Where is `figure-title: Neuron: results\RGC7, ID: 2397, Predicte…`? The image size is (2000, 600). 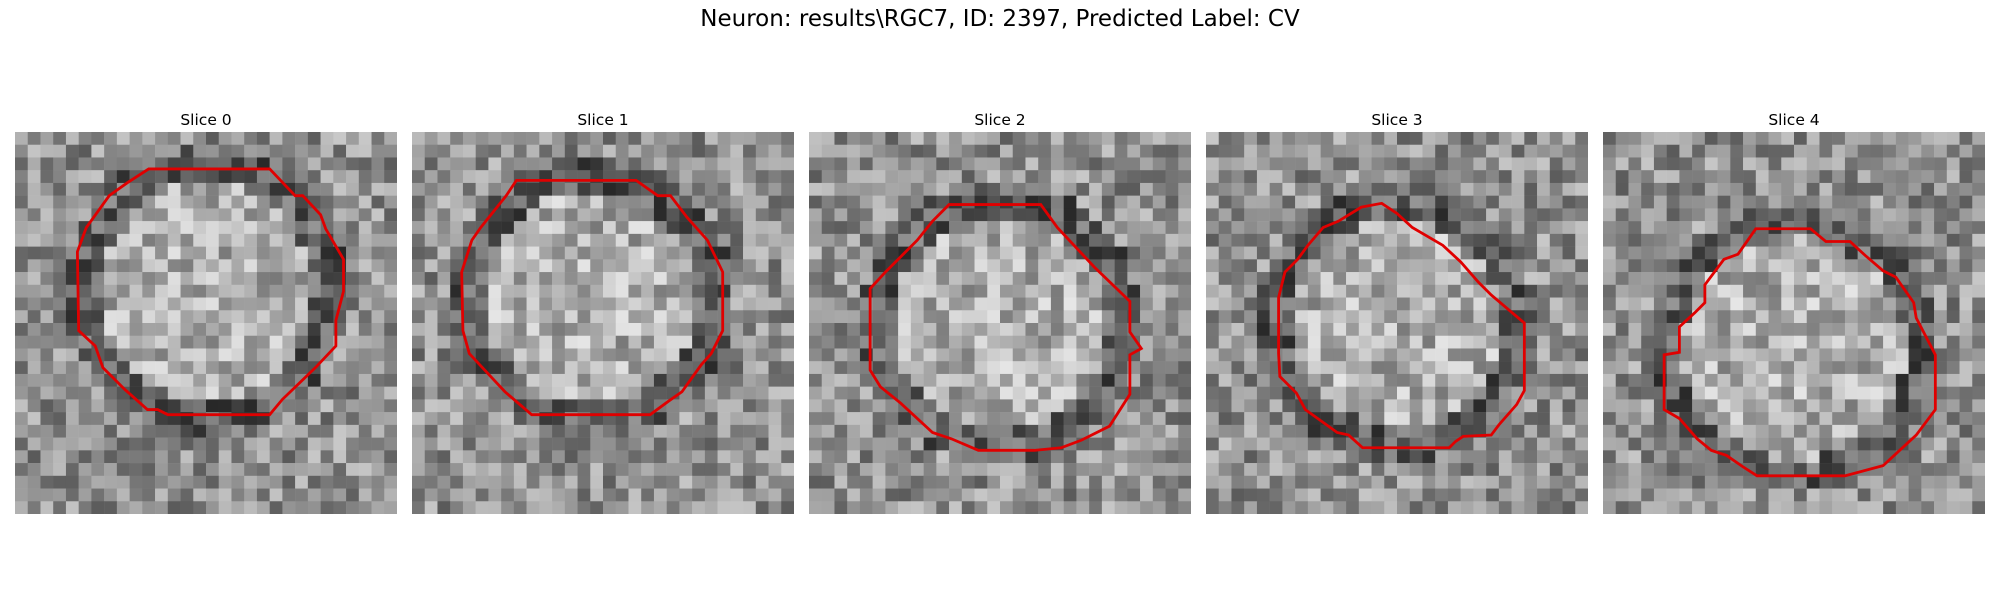 figure-title: Neuron: results\RGC7, ID: 2397, Predicte… is located at coordinates (1000, 19).